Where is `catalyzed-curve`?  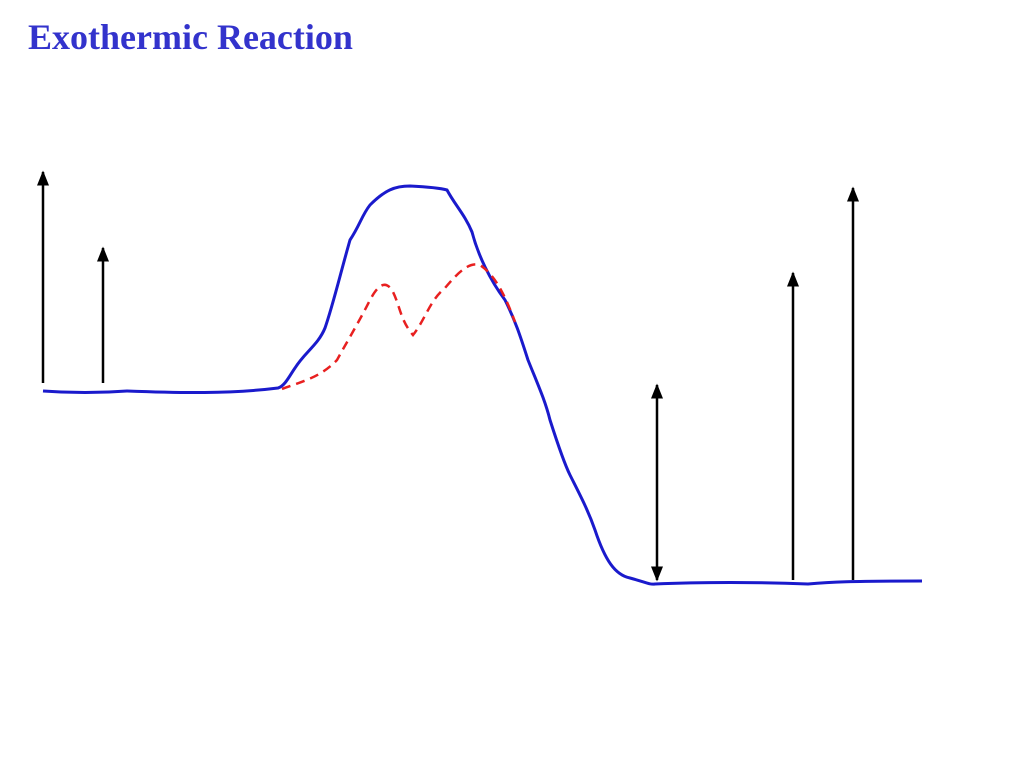
catalyzed-curve is located at coordinates (399, 327).